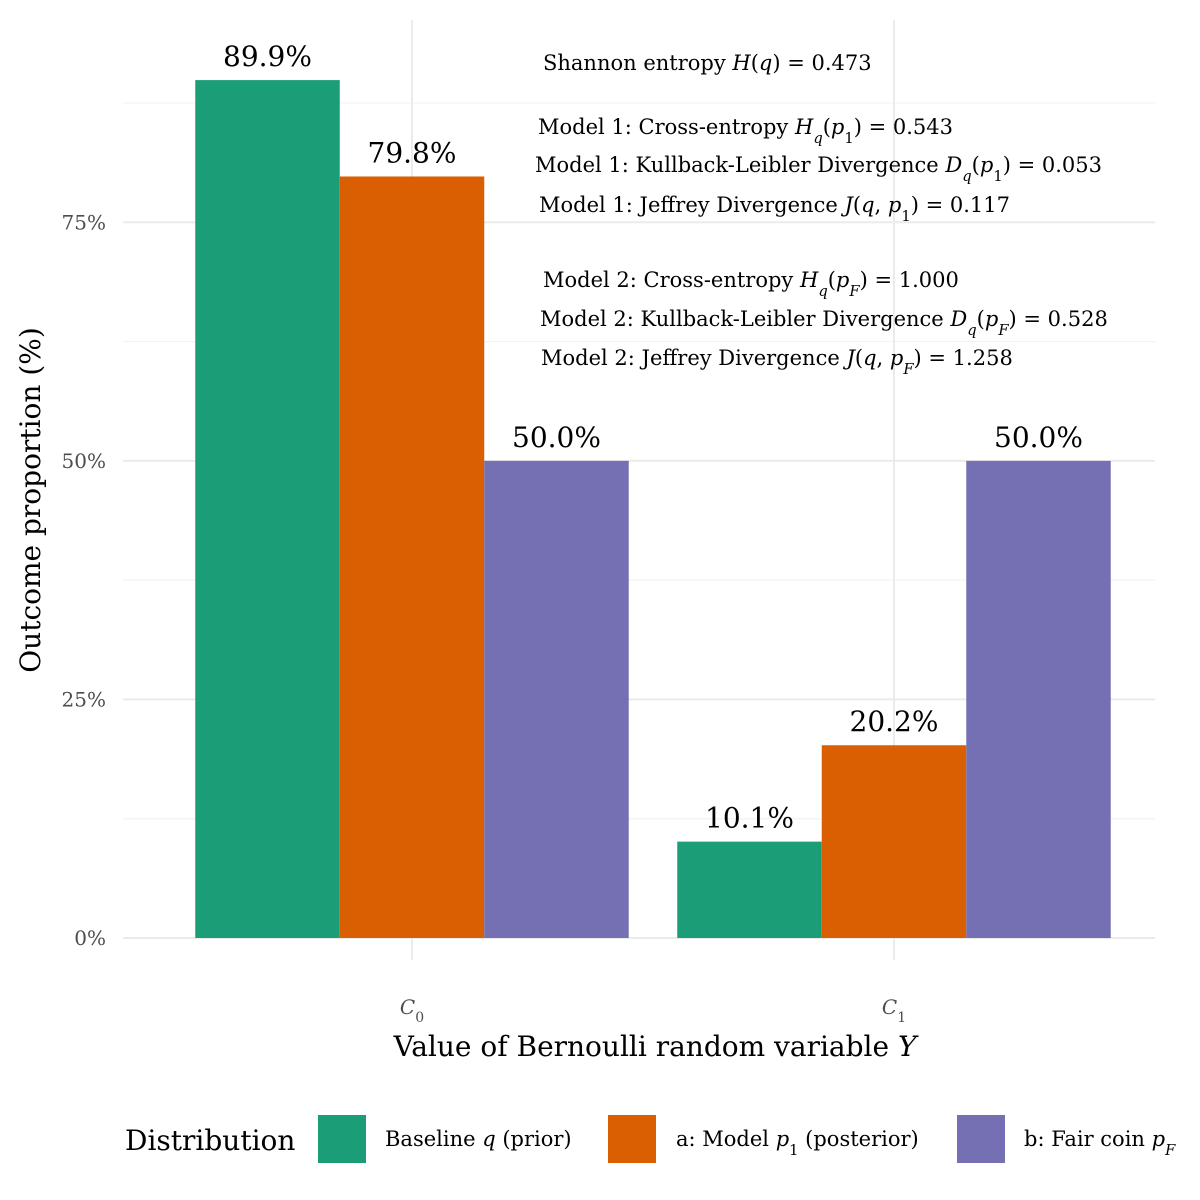 Image resolution: width=1200 pixels, height=1200 pixels. What do you see at coordinates (84, 699) in the screenshot?
I see `y-tick-label: 25%` at bounding box center [84, 699].